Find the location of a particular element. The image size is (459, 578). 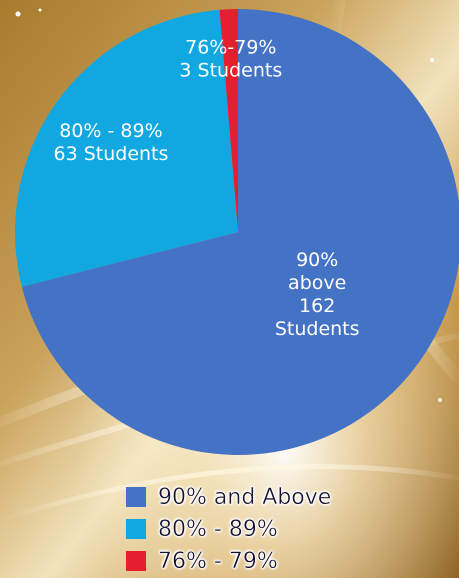

chart-legend: 90% and Above 80% - 89% 76% - 79% is located at coordinates (276, 529).